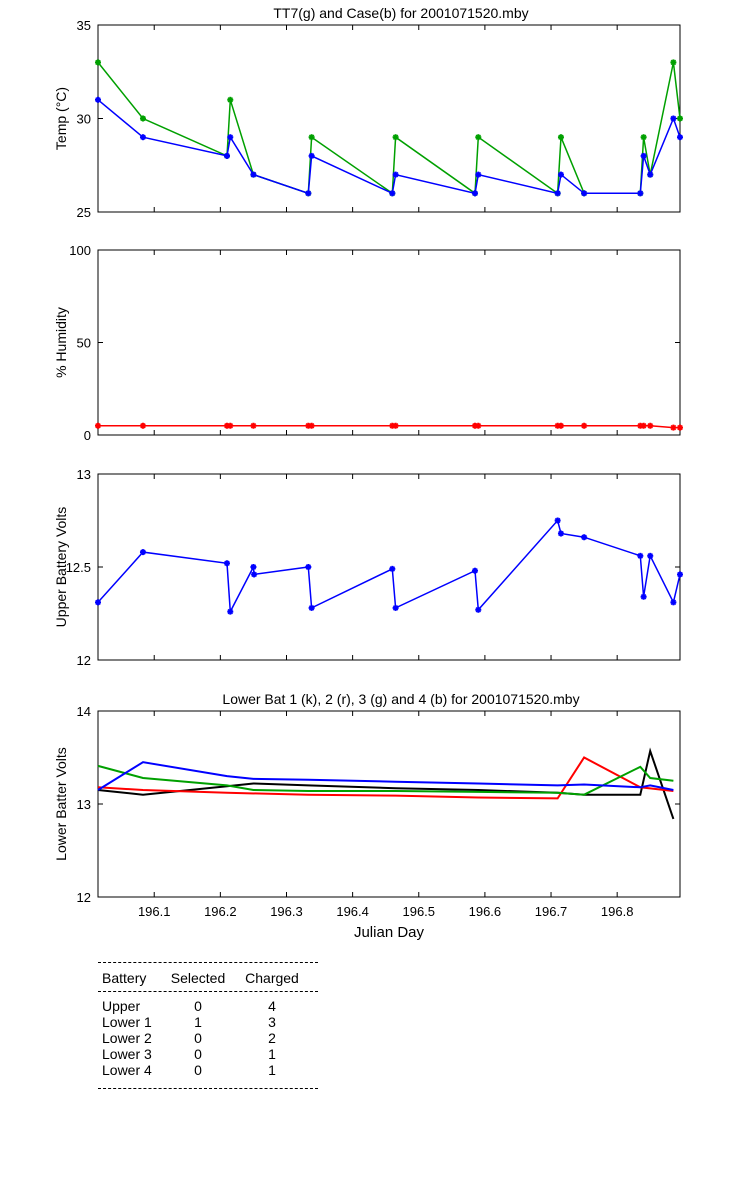 This screenshot has width=750, height=1200. I want to click on y-axis-label: Lower Batter Volts, so click(61, 804).